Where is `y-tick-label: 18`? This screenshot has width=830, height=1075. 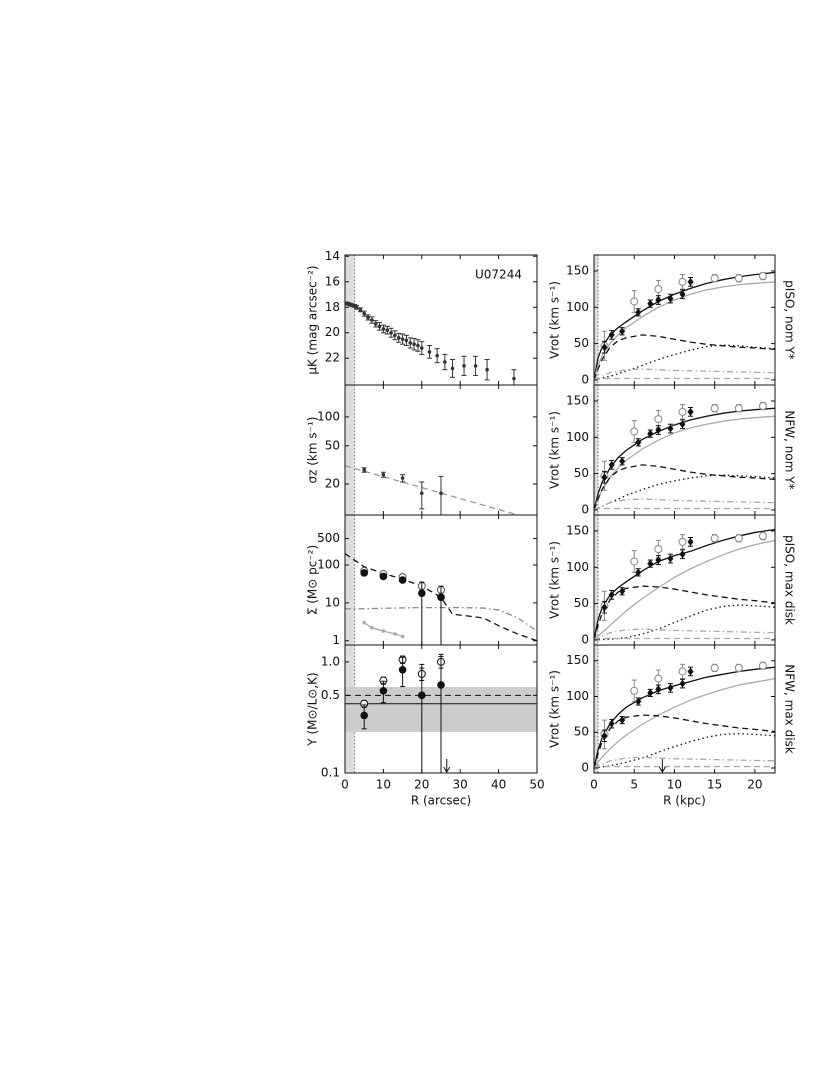
y-tick-label: 18 is located at coordinates (332, 307).